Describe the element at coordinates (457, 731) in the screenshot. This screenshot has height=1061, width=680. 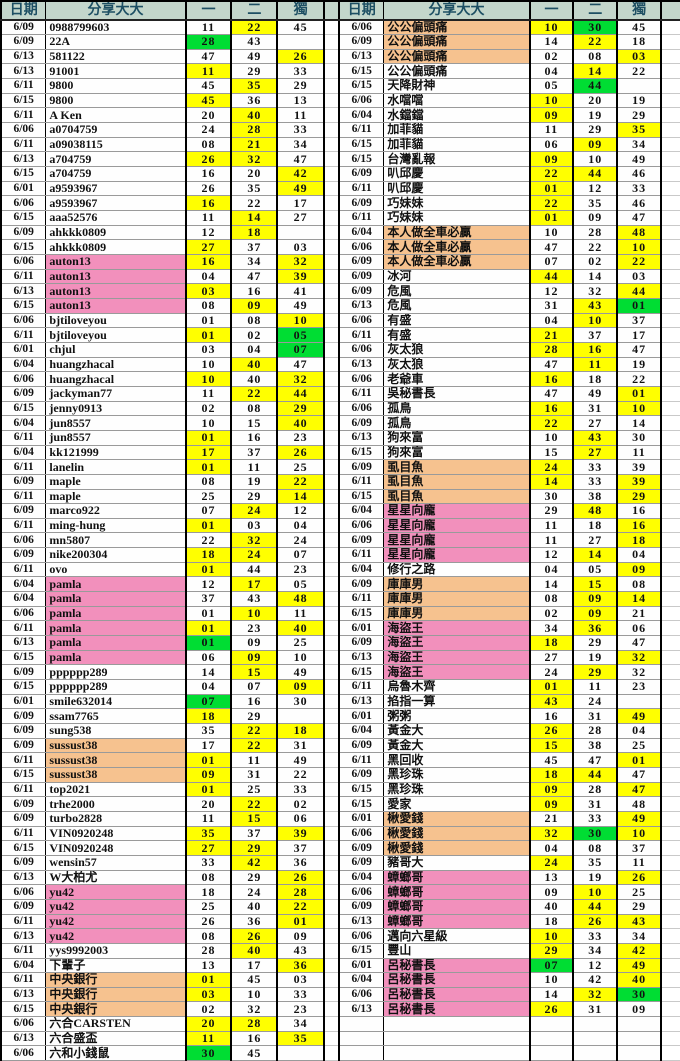
I see `sharer-cell: 黃金大` at that location.